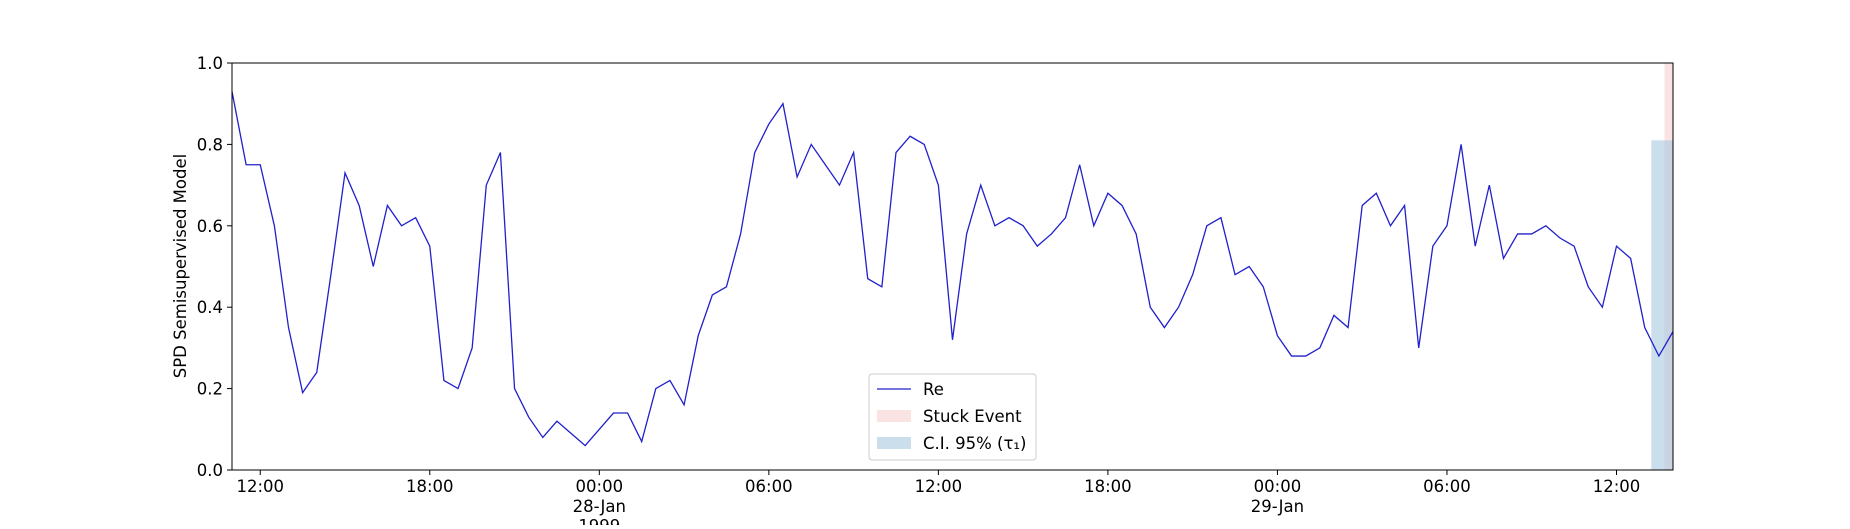  I want to click on y-tick-label: 0.6, so click(210, 226).